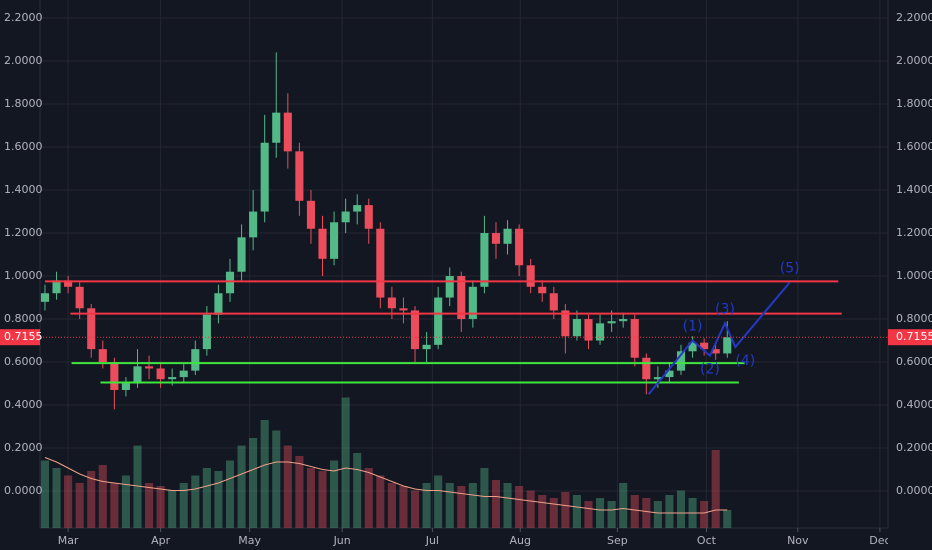 The image size is (932, 550). I want to click on y-tick-label: 0.0000, so click(23, 490).